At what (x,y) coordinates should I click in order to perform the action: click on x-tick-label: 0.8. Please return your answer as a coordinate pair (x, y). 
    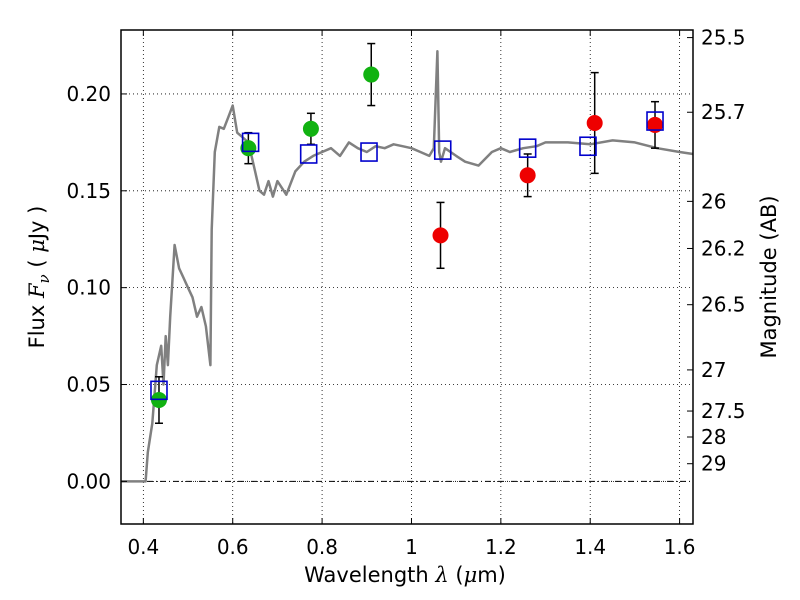
    Looking at the image, I should click on (322, 547).